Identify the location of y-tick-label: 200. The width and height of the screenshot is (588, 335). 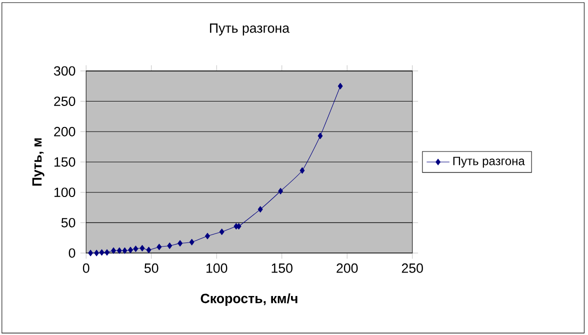
(65, 131).